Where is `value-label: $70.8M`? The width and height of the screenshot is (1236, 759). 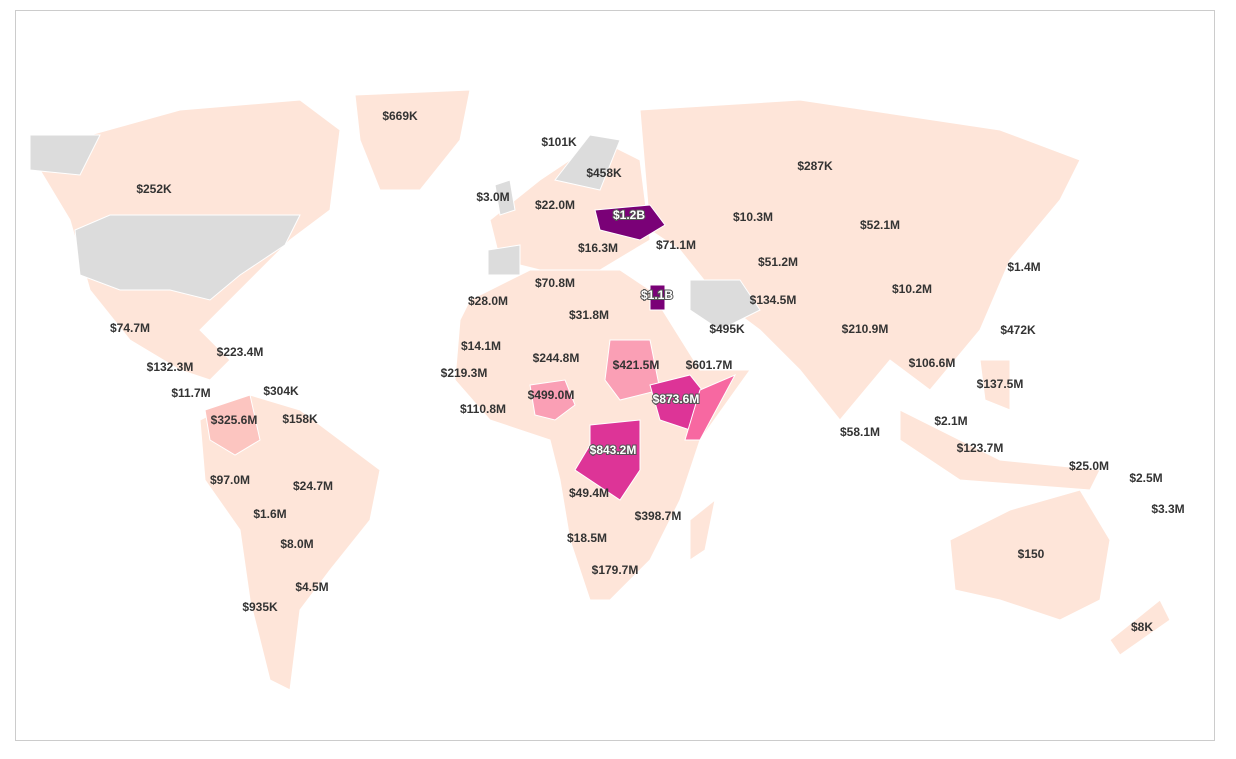 value-label: $70.8M is located at coordinates (555, 283).